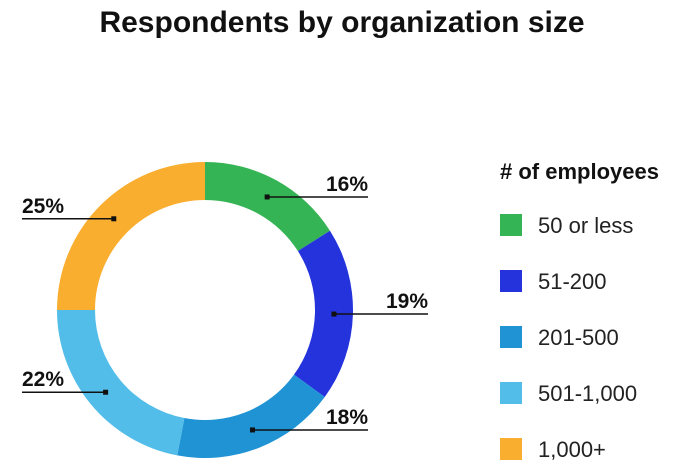  Describe the element at coordinates (585, 225) in the screenshot. I see `legend-label-0: 50 or less` at that location.